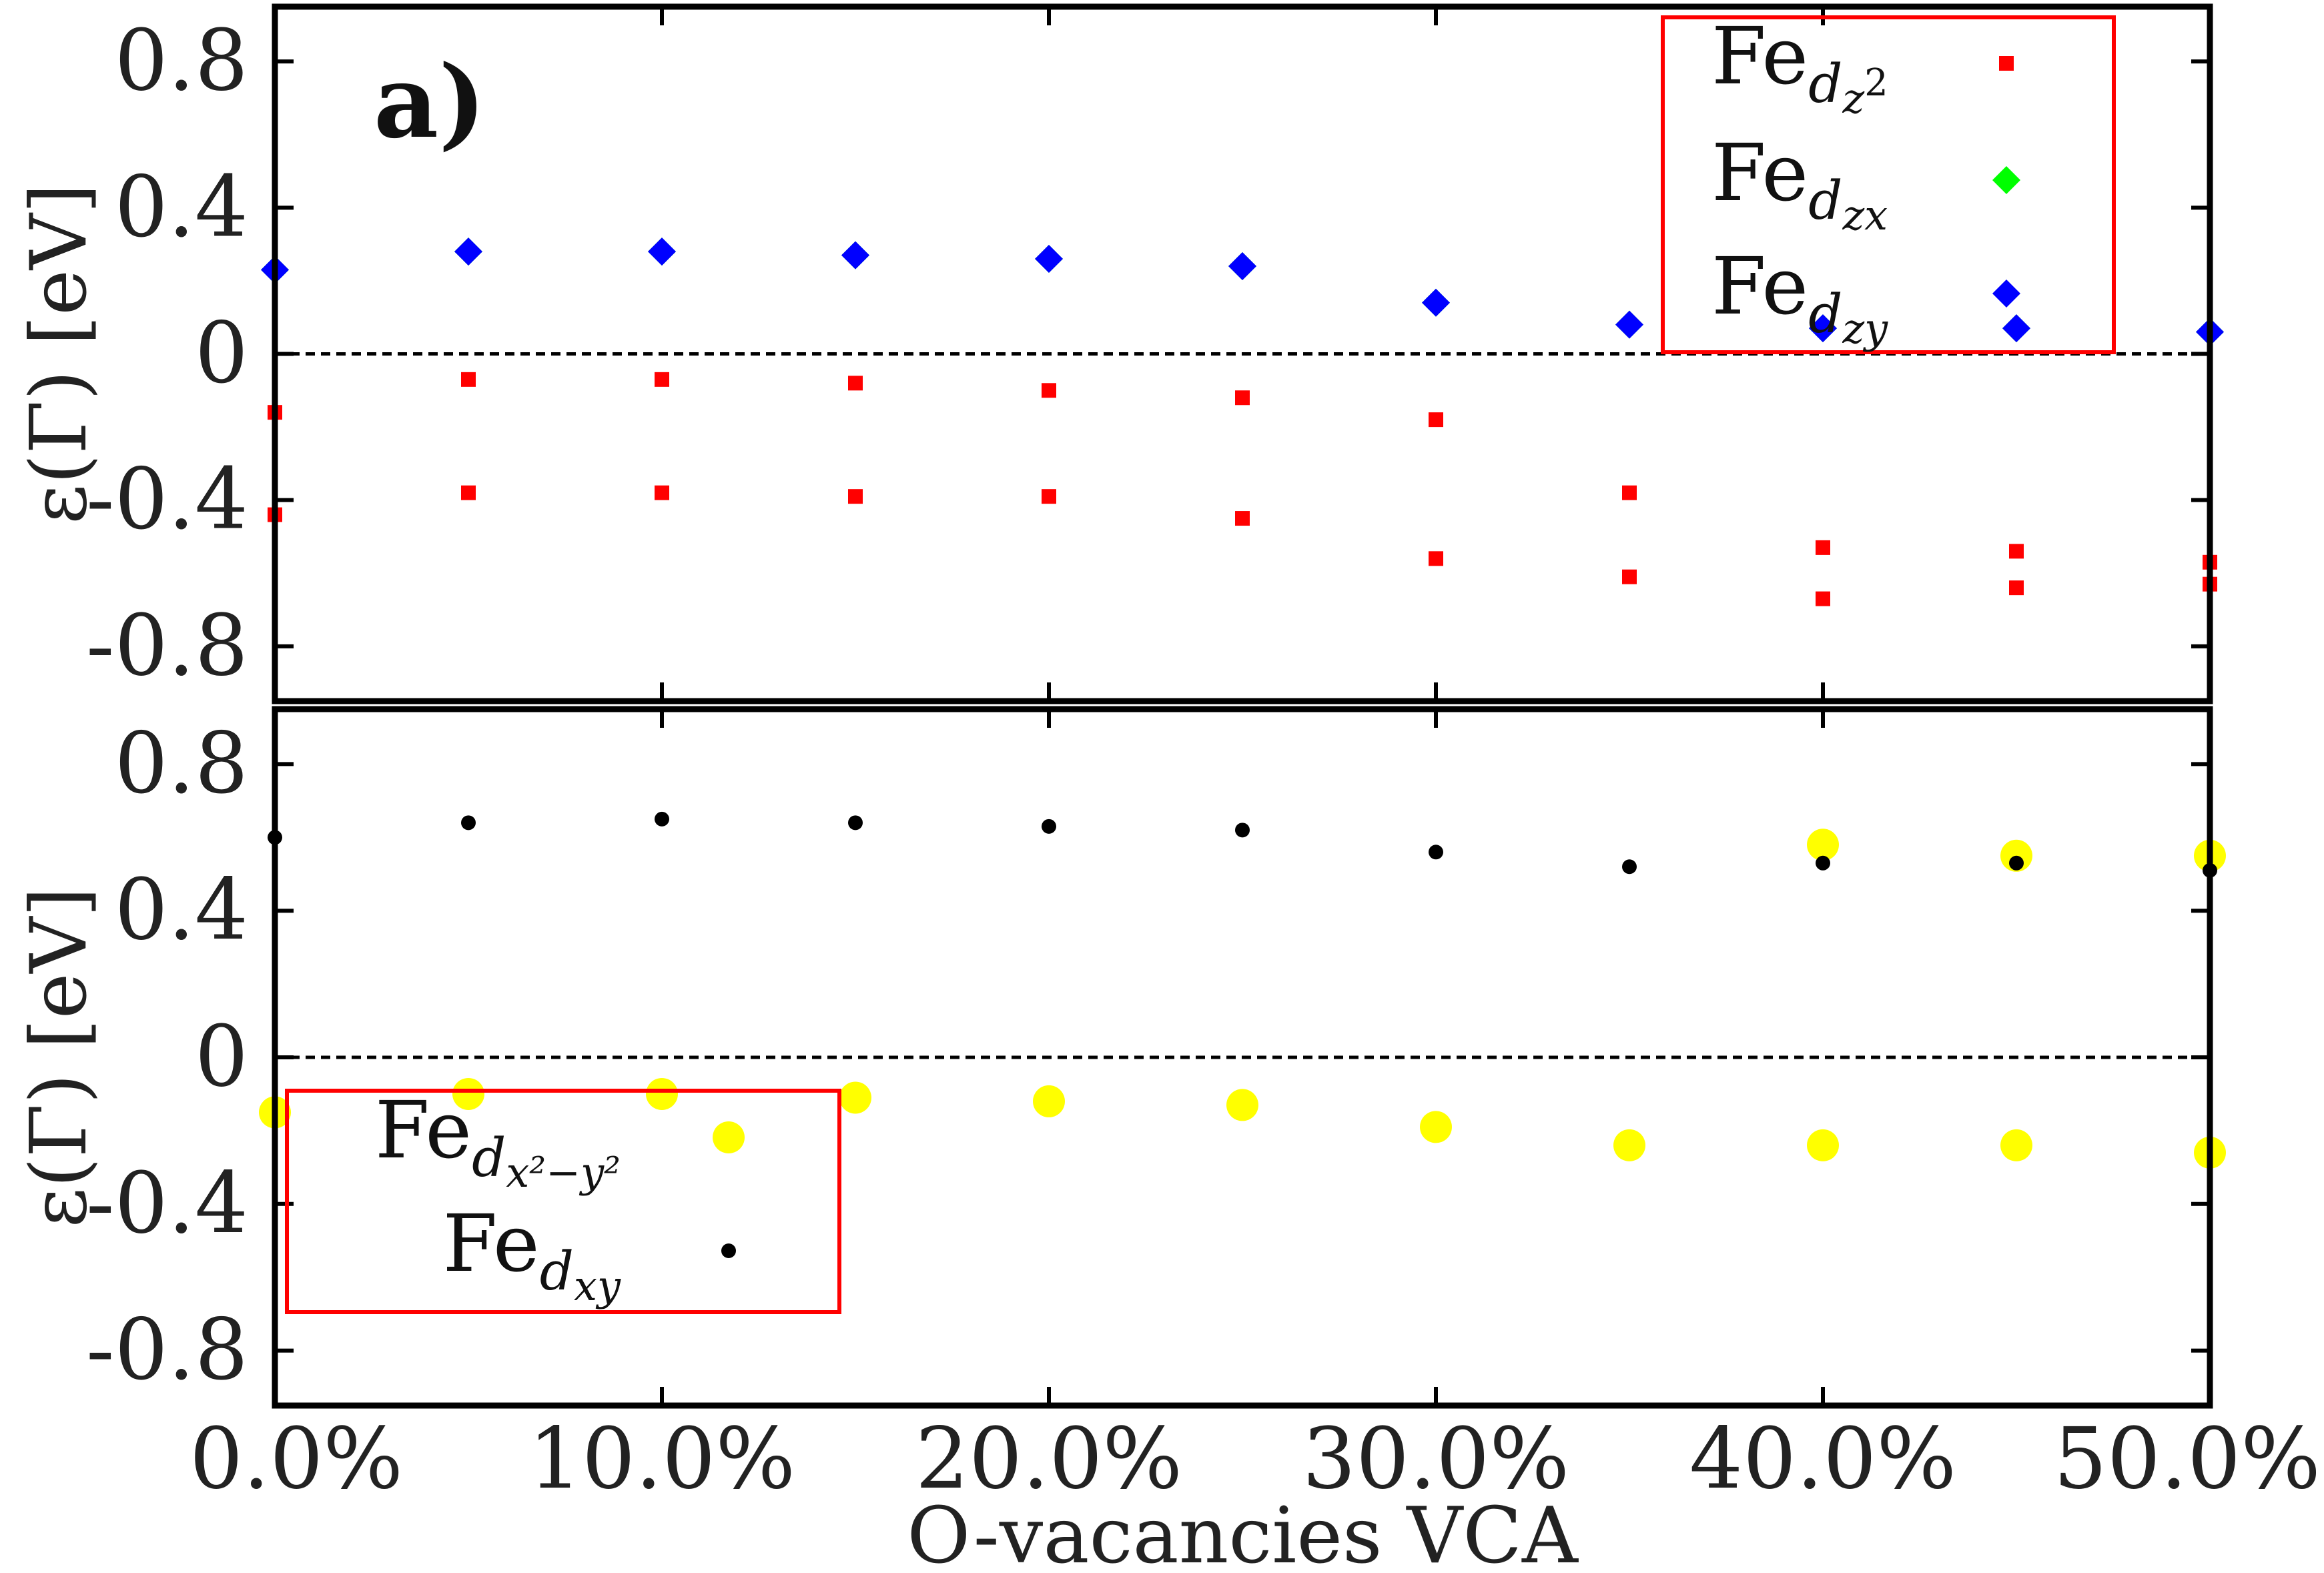 The height and width of the screenshot is (1573, 2324). I want to click on x-axis-title: O-vacancies VCA, so click(1243, 1532).